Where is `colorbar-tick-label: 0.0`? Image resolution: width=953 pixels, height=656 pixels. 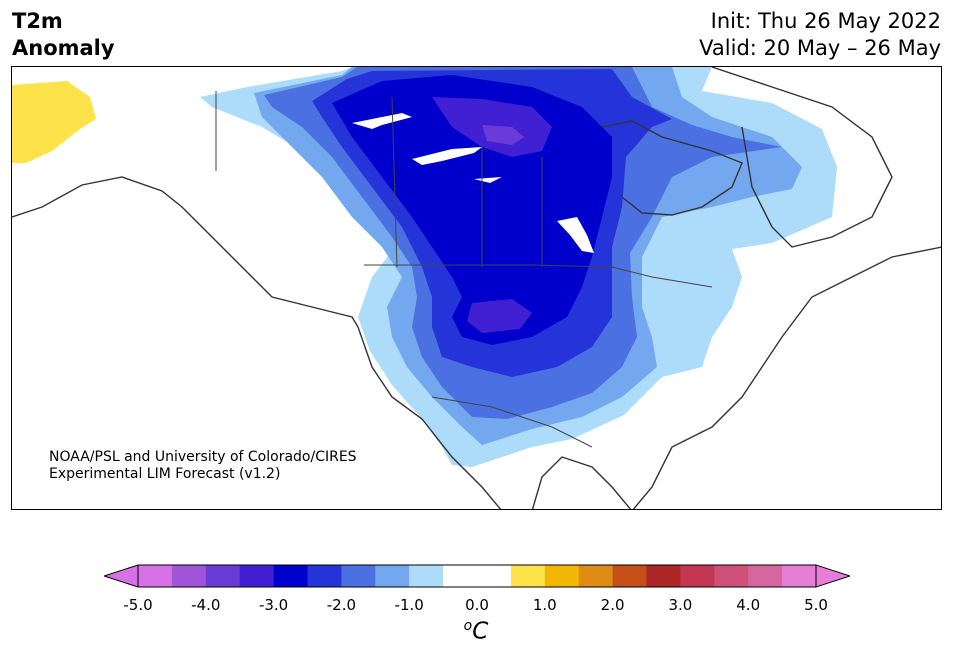 colorbar-tick-label: 0.0 is located at coordinates (477, 605).